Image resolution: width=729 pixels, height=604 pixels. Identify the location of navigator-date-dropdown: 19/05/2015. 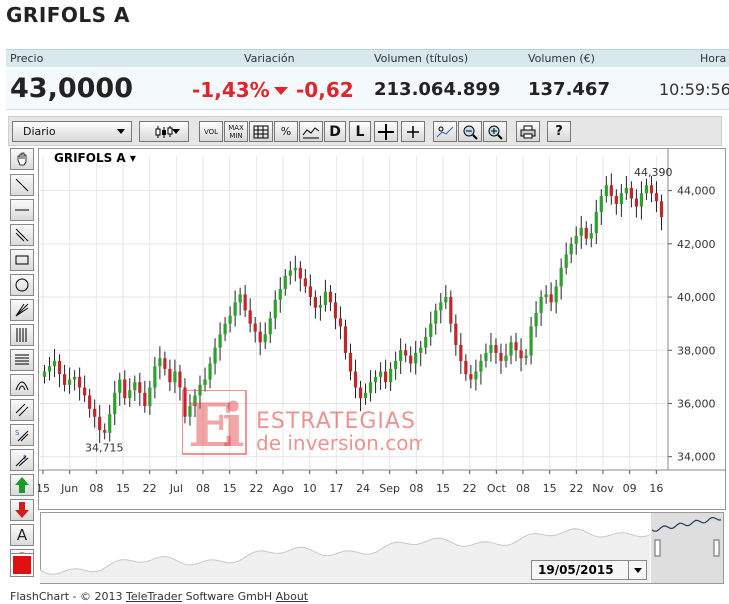
(589, 570).